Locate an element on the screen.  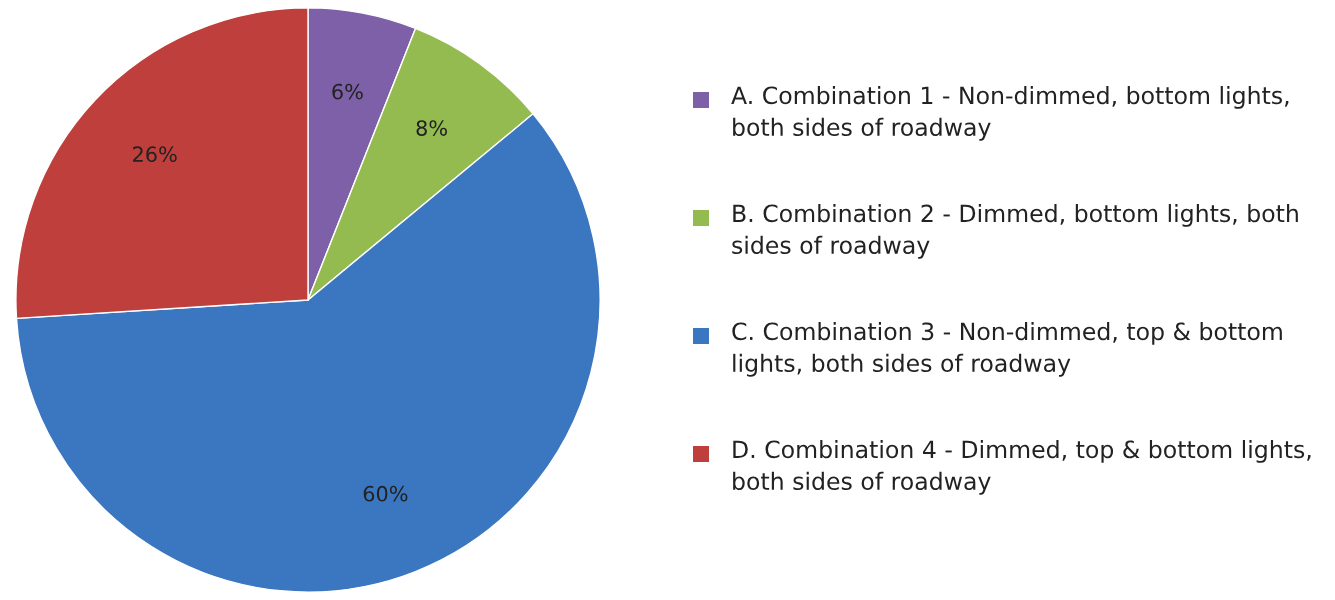
data-label: 26% is located at coordinates (155, 154).